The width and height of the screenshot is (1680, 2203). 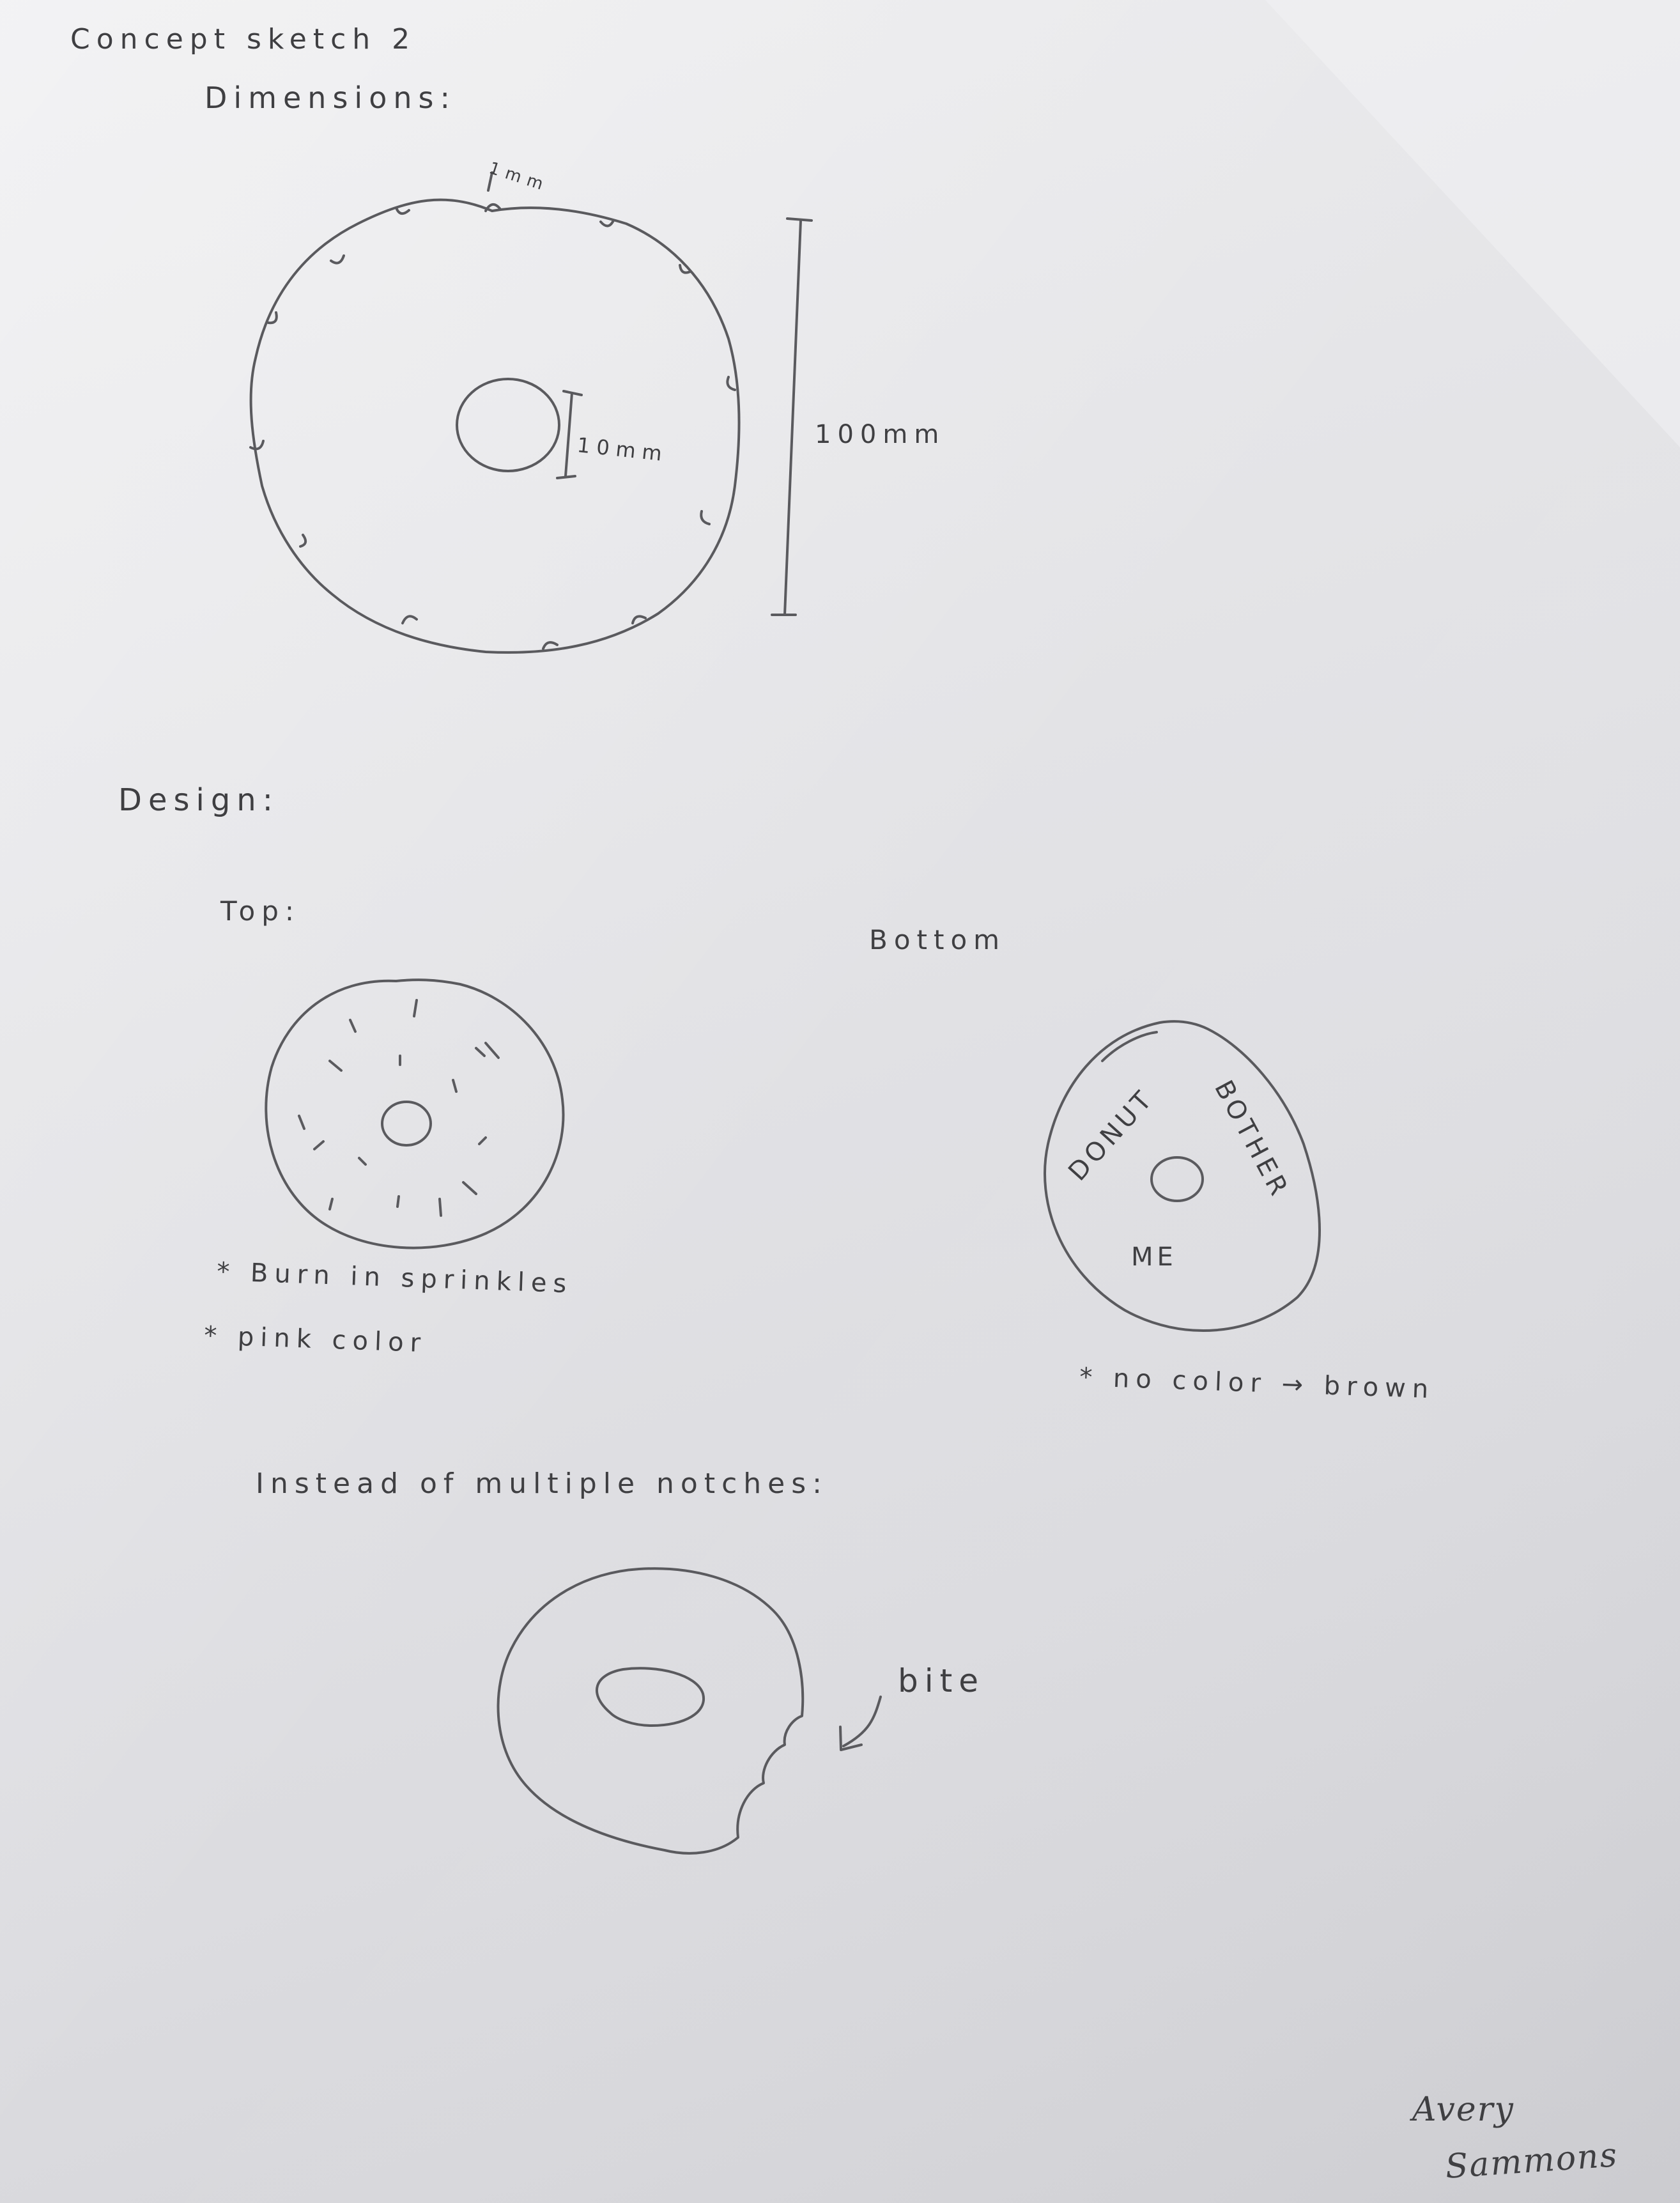 I want to click on top-design-drawing, so click(x=415, y=1113).